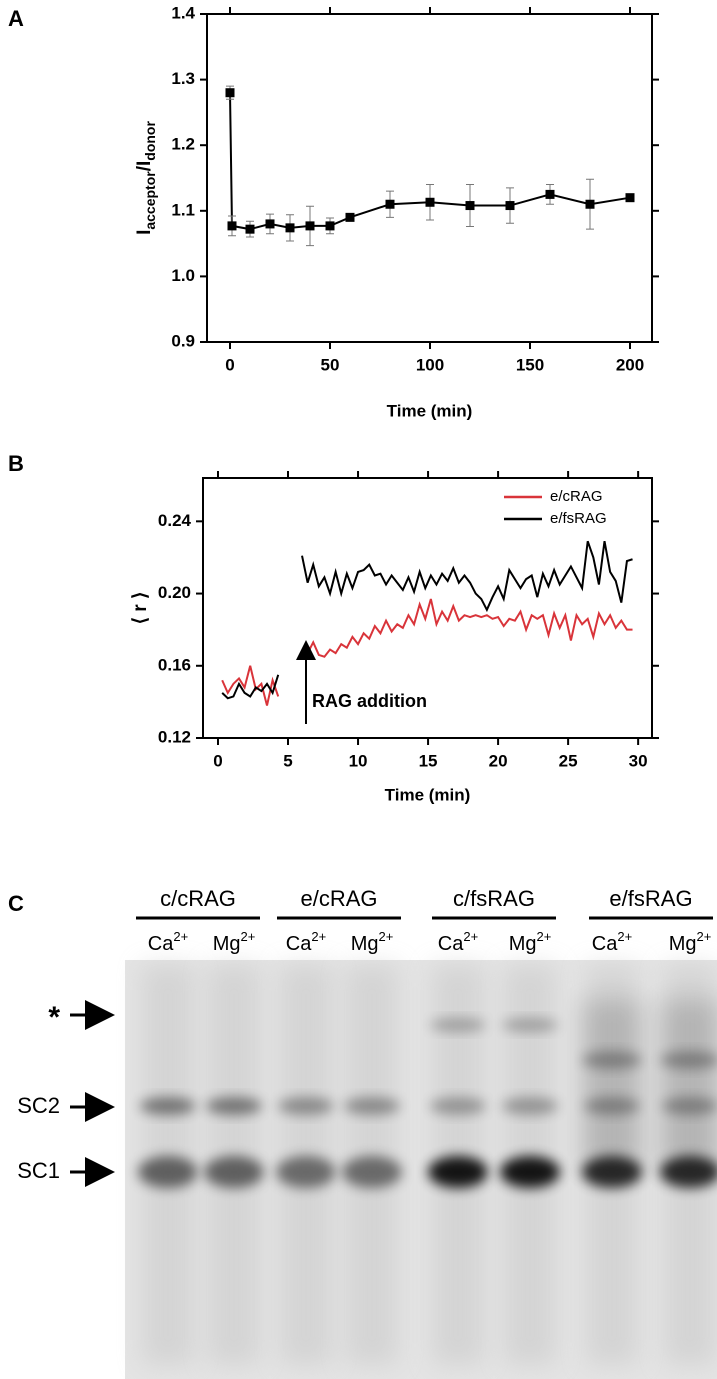  Describe the element at coordinates (428, 760) in the screenshot. I see `x-tick-label: 15` at that location.